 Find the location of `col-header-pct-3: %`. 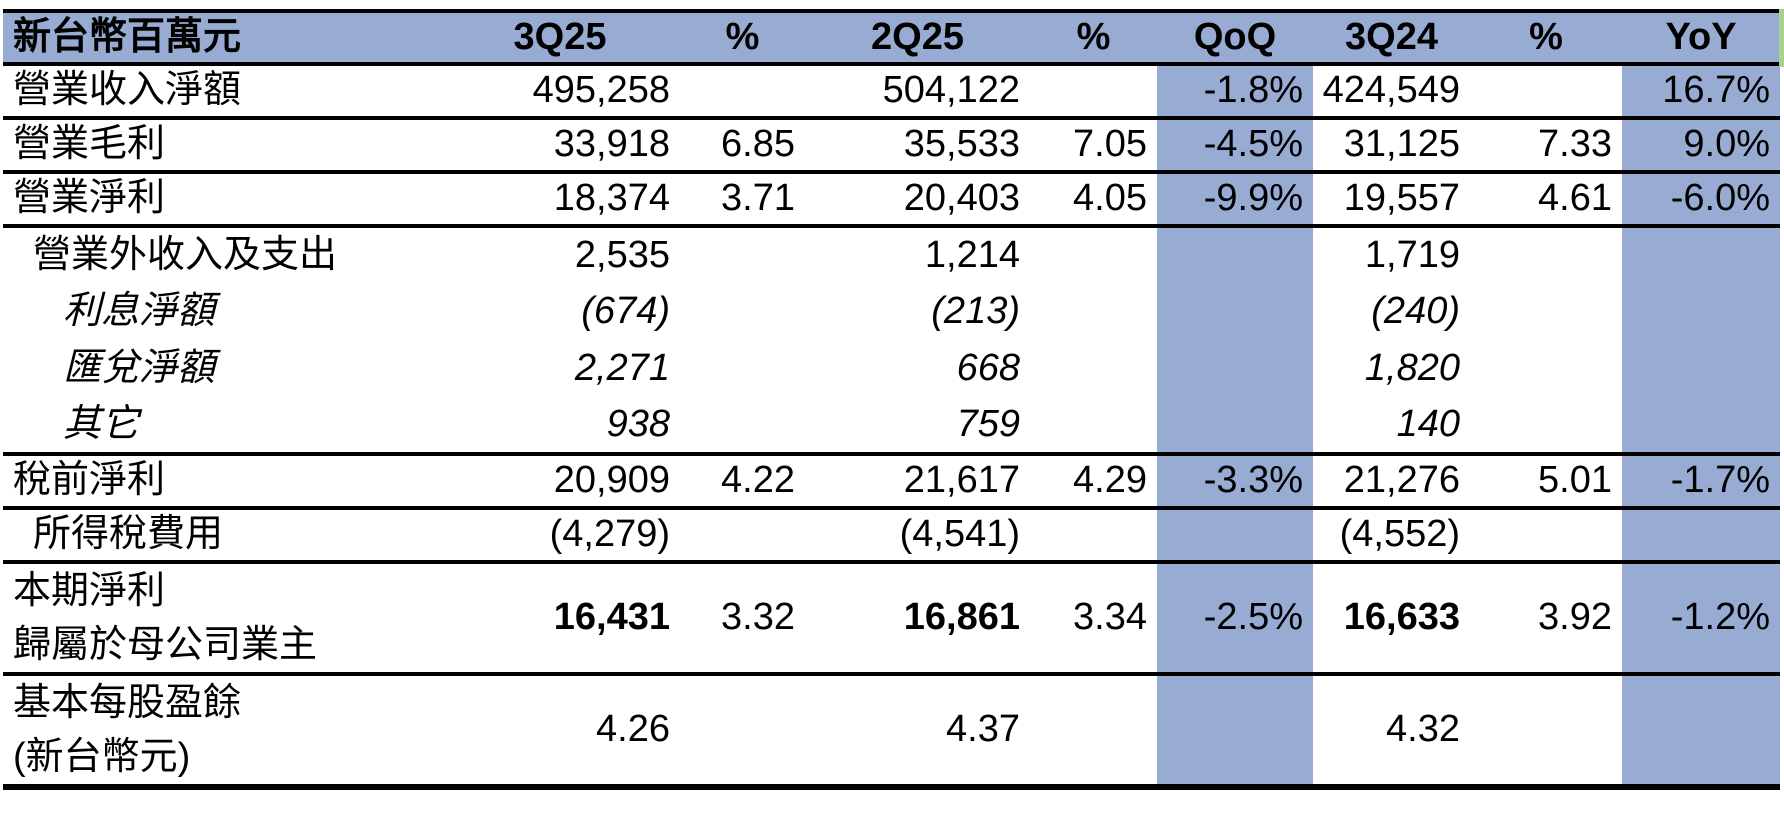

col-header-pct-3: % is located at coordinates (1546, 36).